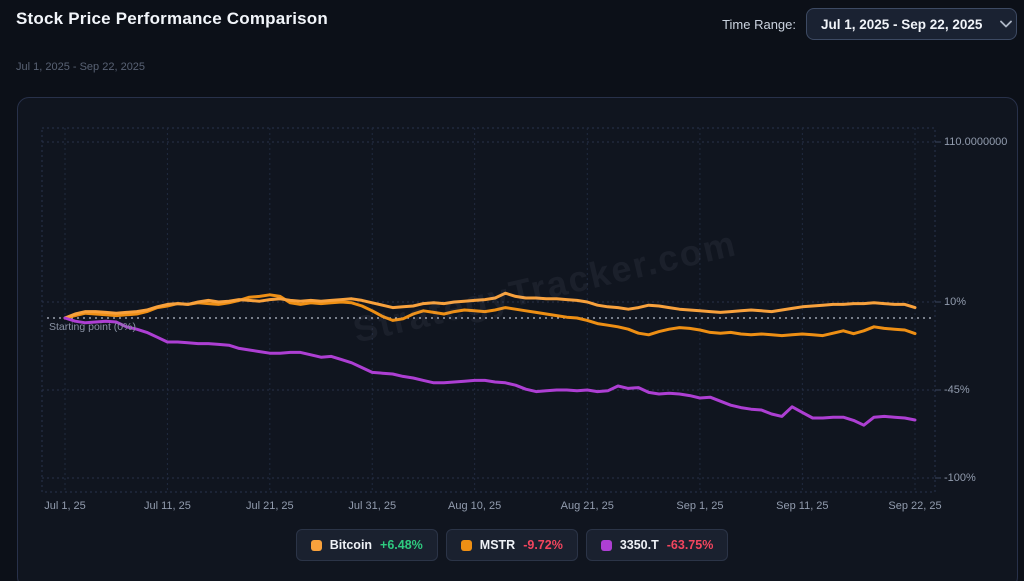 This screenshot has height=581, width=1024. I want to click on legend-item-3350.t: 3350.T -63.75%, so click(657, 545).